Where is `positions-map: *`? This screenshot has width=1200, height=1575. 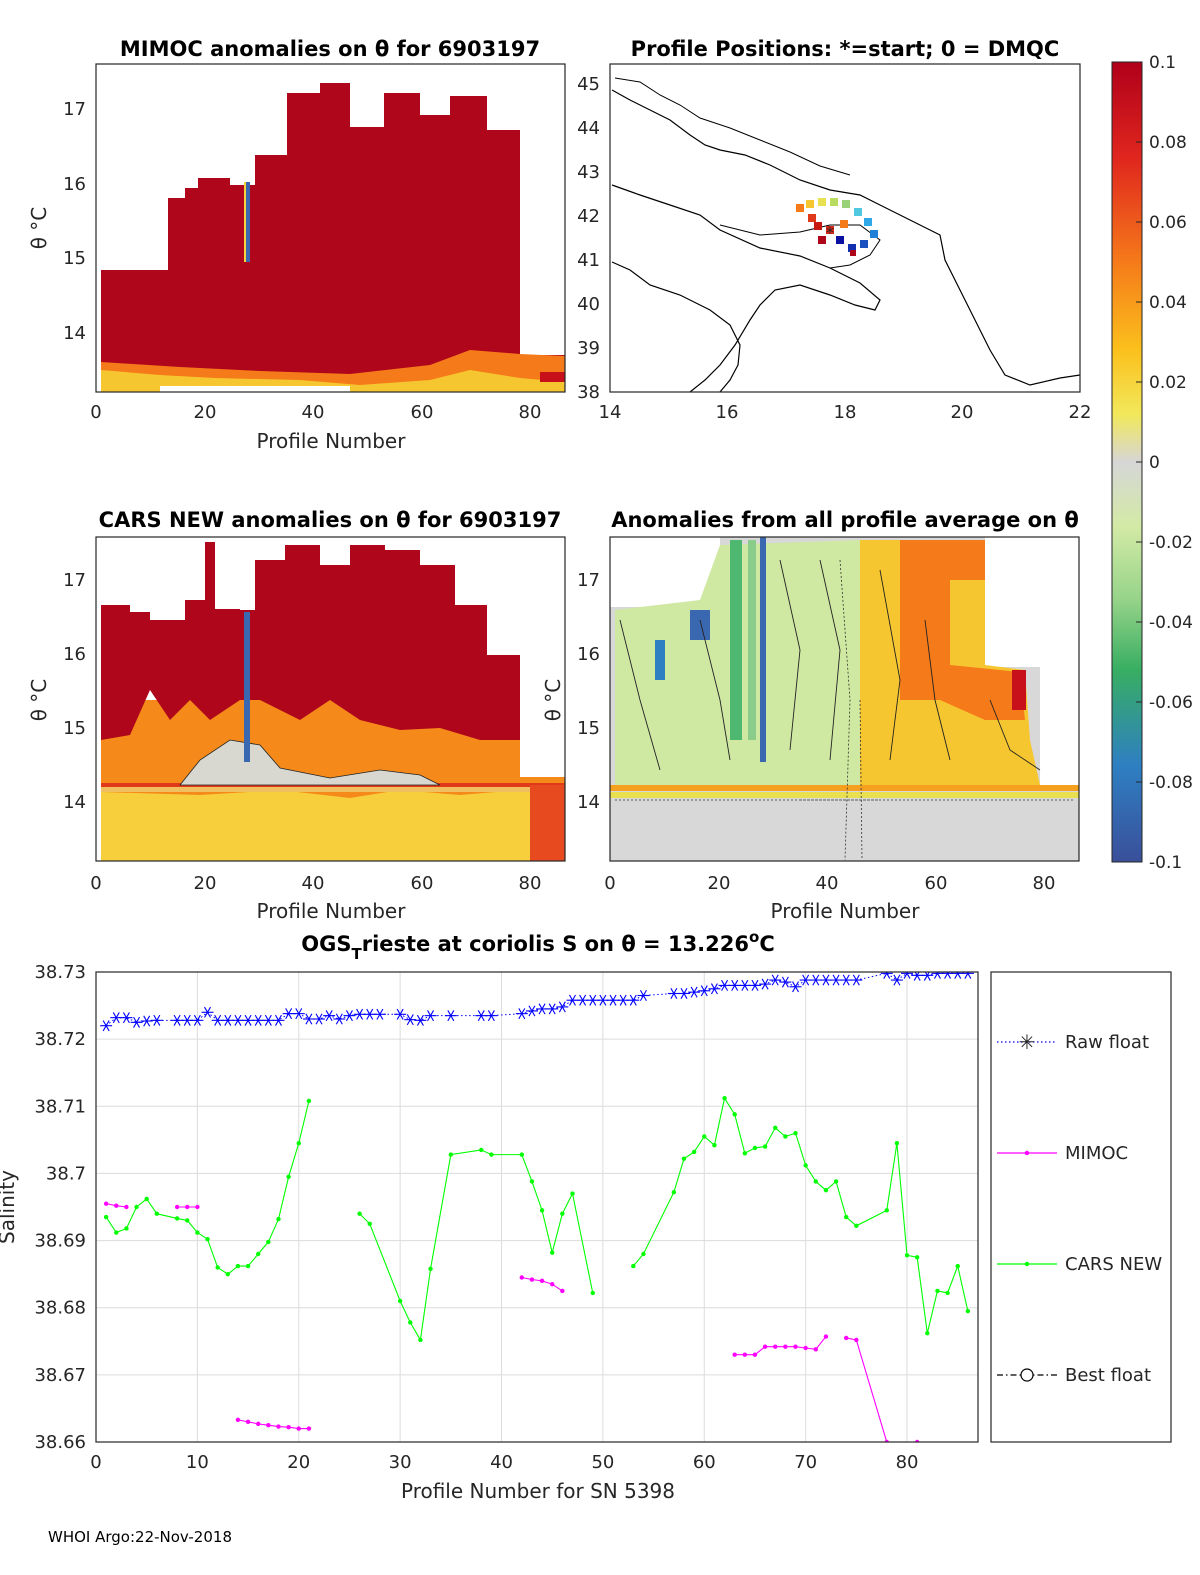 positions-map: * is located at coordinates (845, 234).